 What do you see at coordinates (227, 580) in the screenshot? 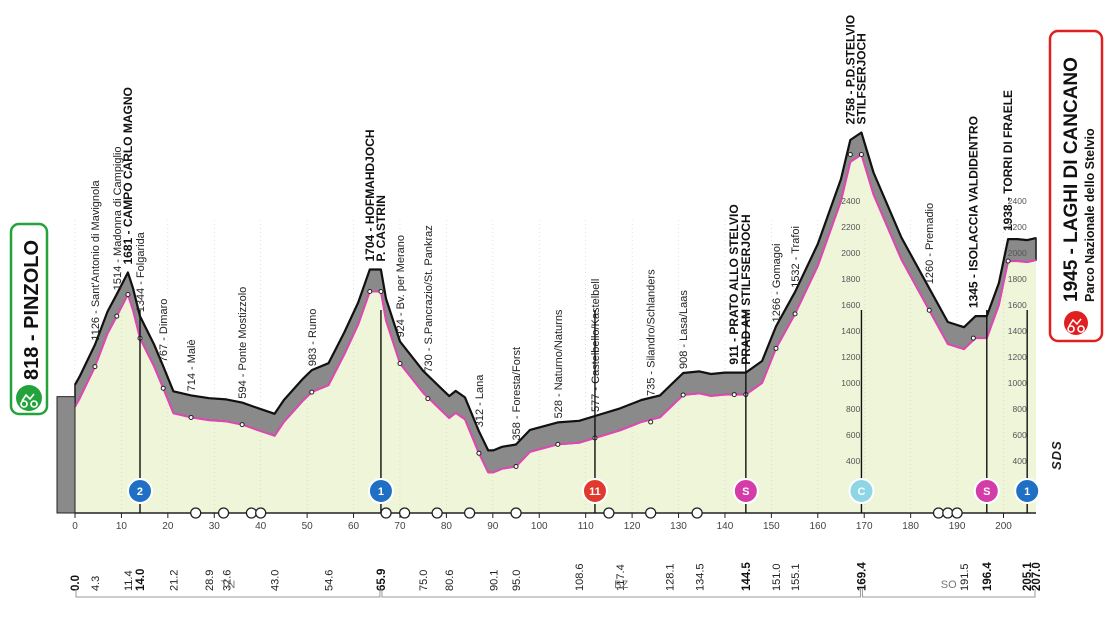
I see `km-label: 32.6` at bounding box center [227, 580].